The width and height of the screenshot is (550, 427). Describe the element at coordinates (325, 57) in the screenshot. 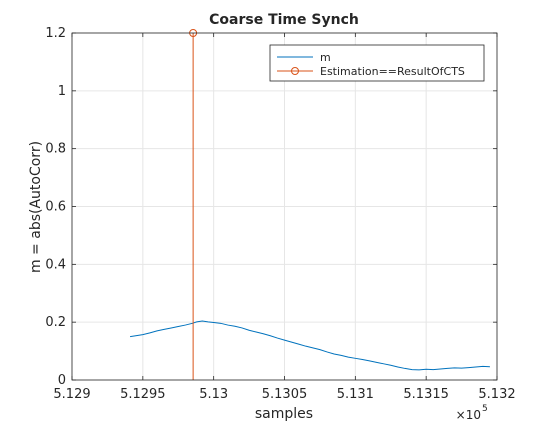

I see `legend-label-m: m` at that location.